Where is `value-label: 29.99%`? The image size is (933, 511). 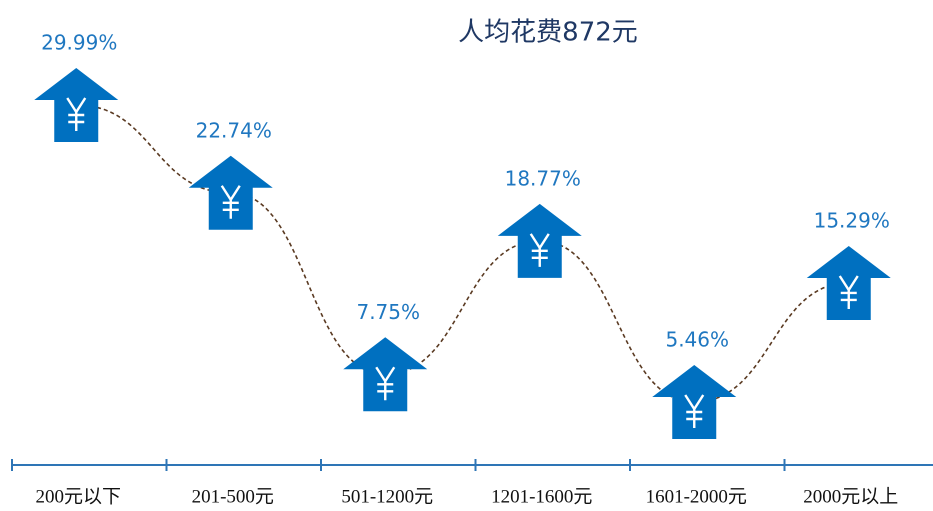 value-label: 29.99% is located at coordinates (79, 43).